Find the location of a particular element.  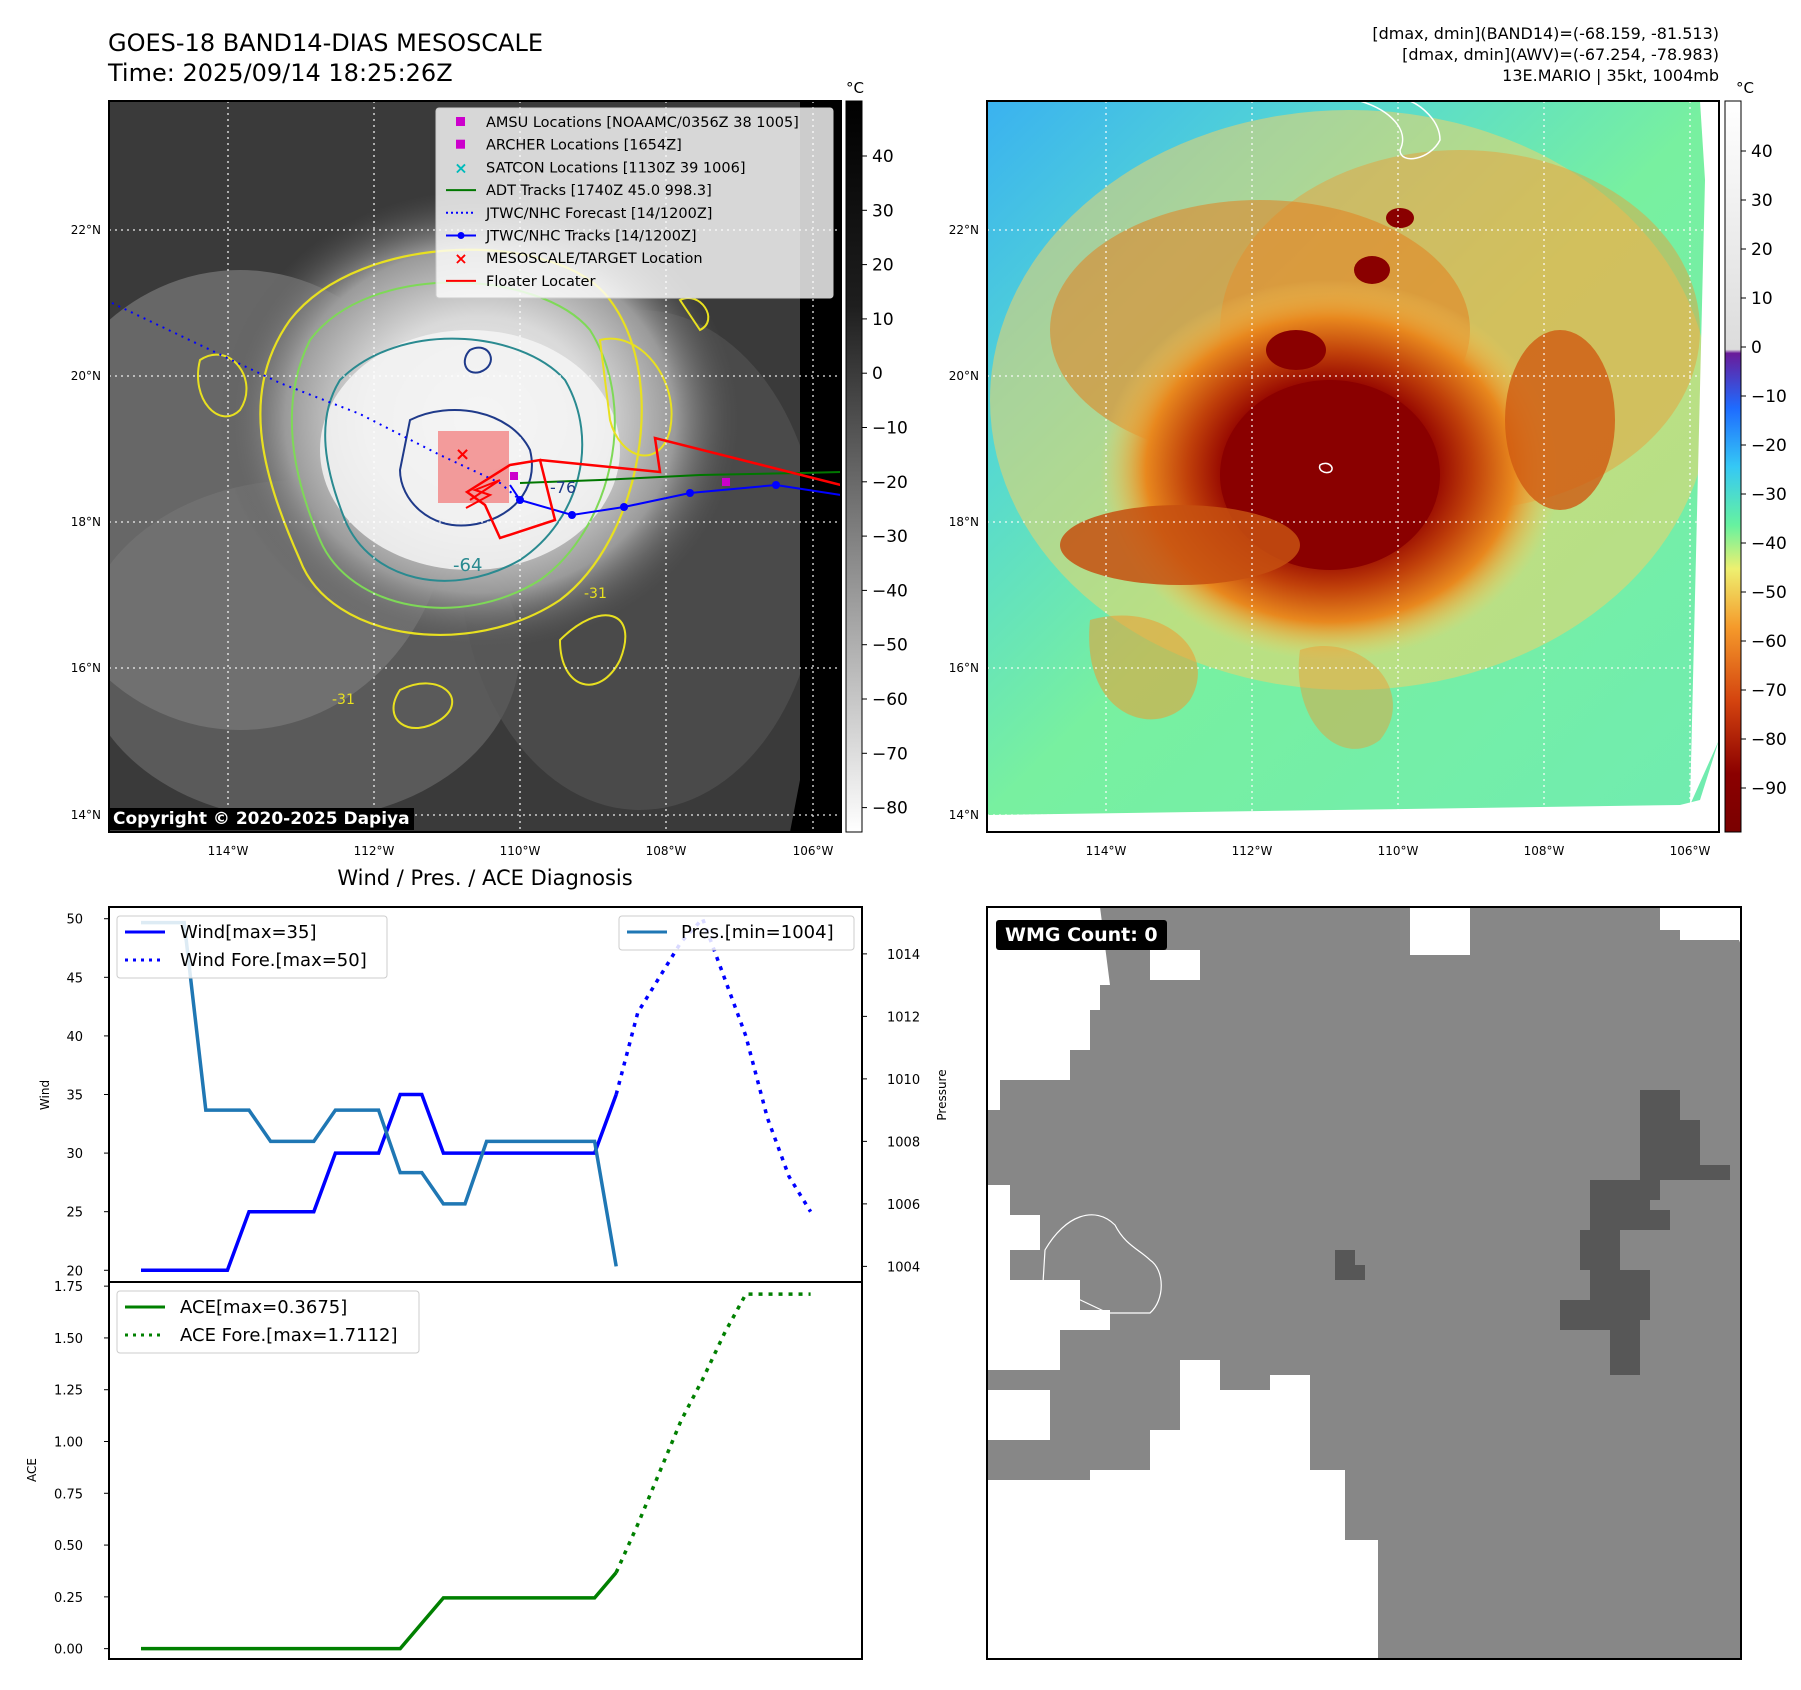

lon-label-110: 110°W is located at coordinates (520, 851).